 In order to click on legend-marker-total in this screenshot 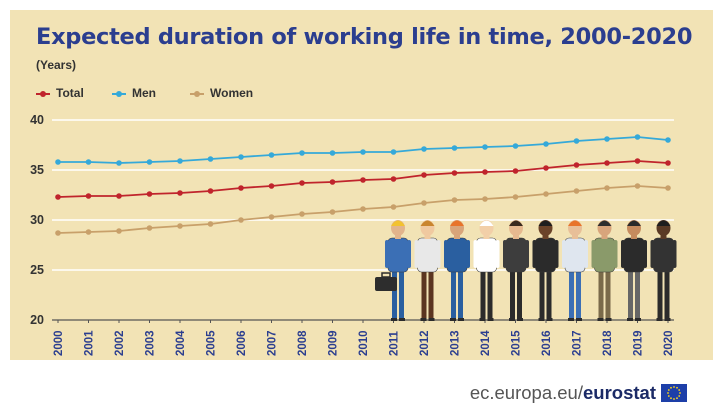, I will do `click(43, 93)`.